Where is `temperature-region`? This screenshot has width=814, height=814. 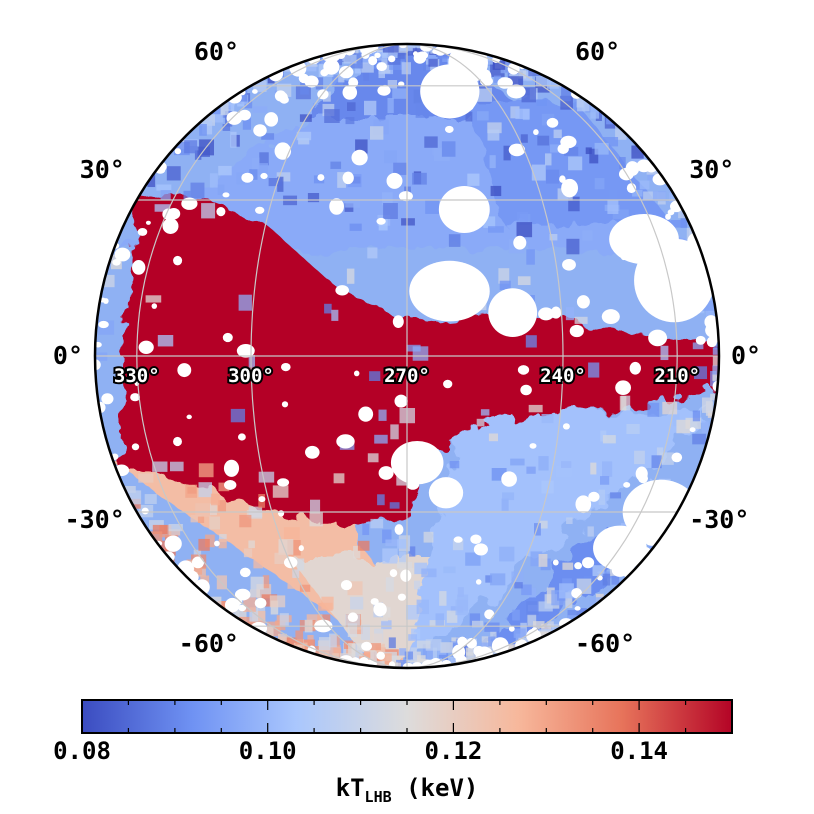 temperature-region is located at coordinates (561, 539).